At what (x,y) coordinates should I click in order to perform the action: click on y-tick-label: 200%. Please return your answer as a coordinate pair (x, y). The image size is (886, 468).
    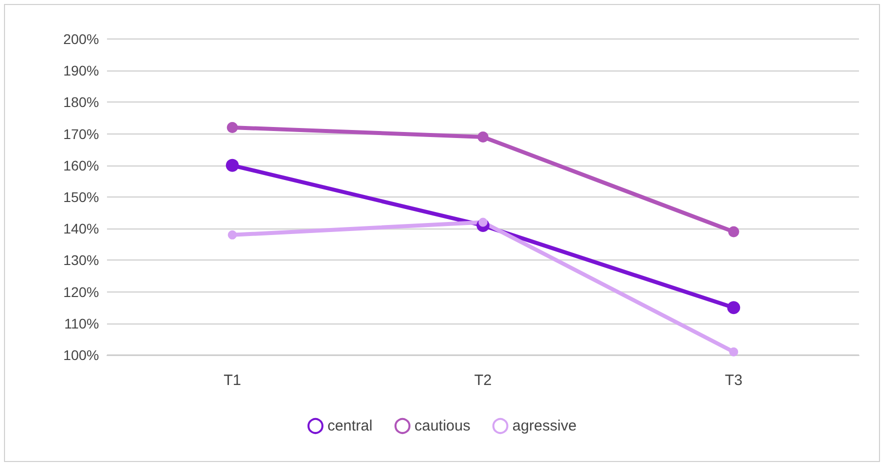
    Looking at the image, I should click on (81, 39).